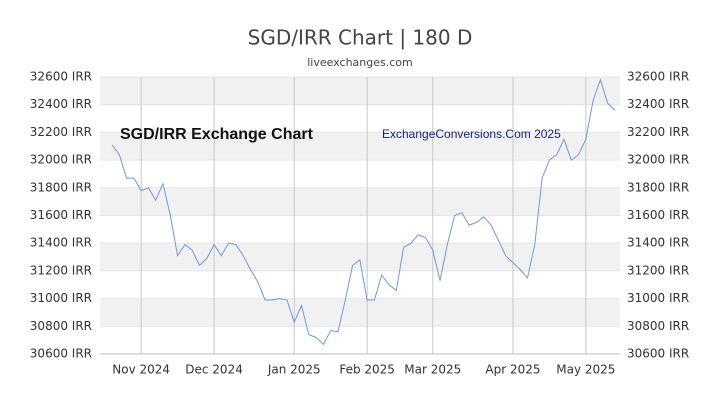 The height and width of the screenshot is (405, 720). What do you see at coordinates (658, 187) in the screenshot?
I see `y2-tick-label: 31800 IRR` at bounding box center [658, 187].